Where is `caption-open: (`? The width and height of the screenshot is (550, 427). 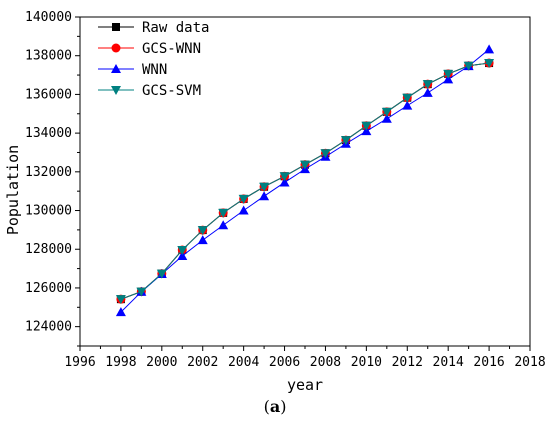
caption-open: ( is located at coordinates (266, 406).